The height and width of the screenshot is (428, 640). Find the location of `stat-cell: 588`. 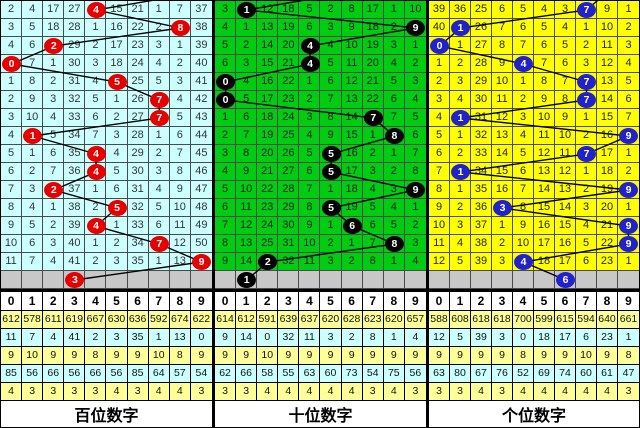

stat-cell: 588 is located at coordinates (439, 320).